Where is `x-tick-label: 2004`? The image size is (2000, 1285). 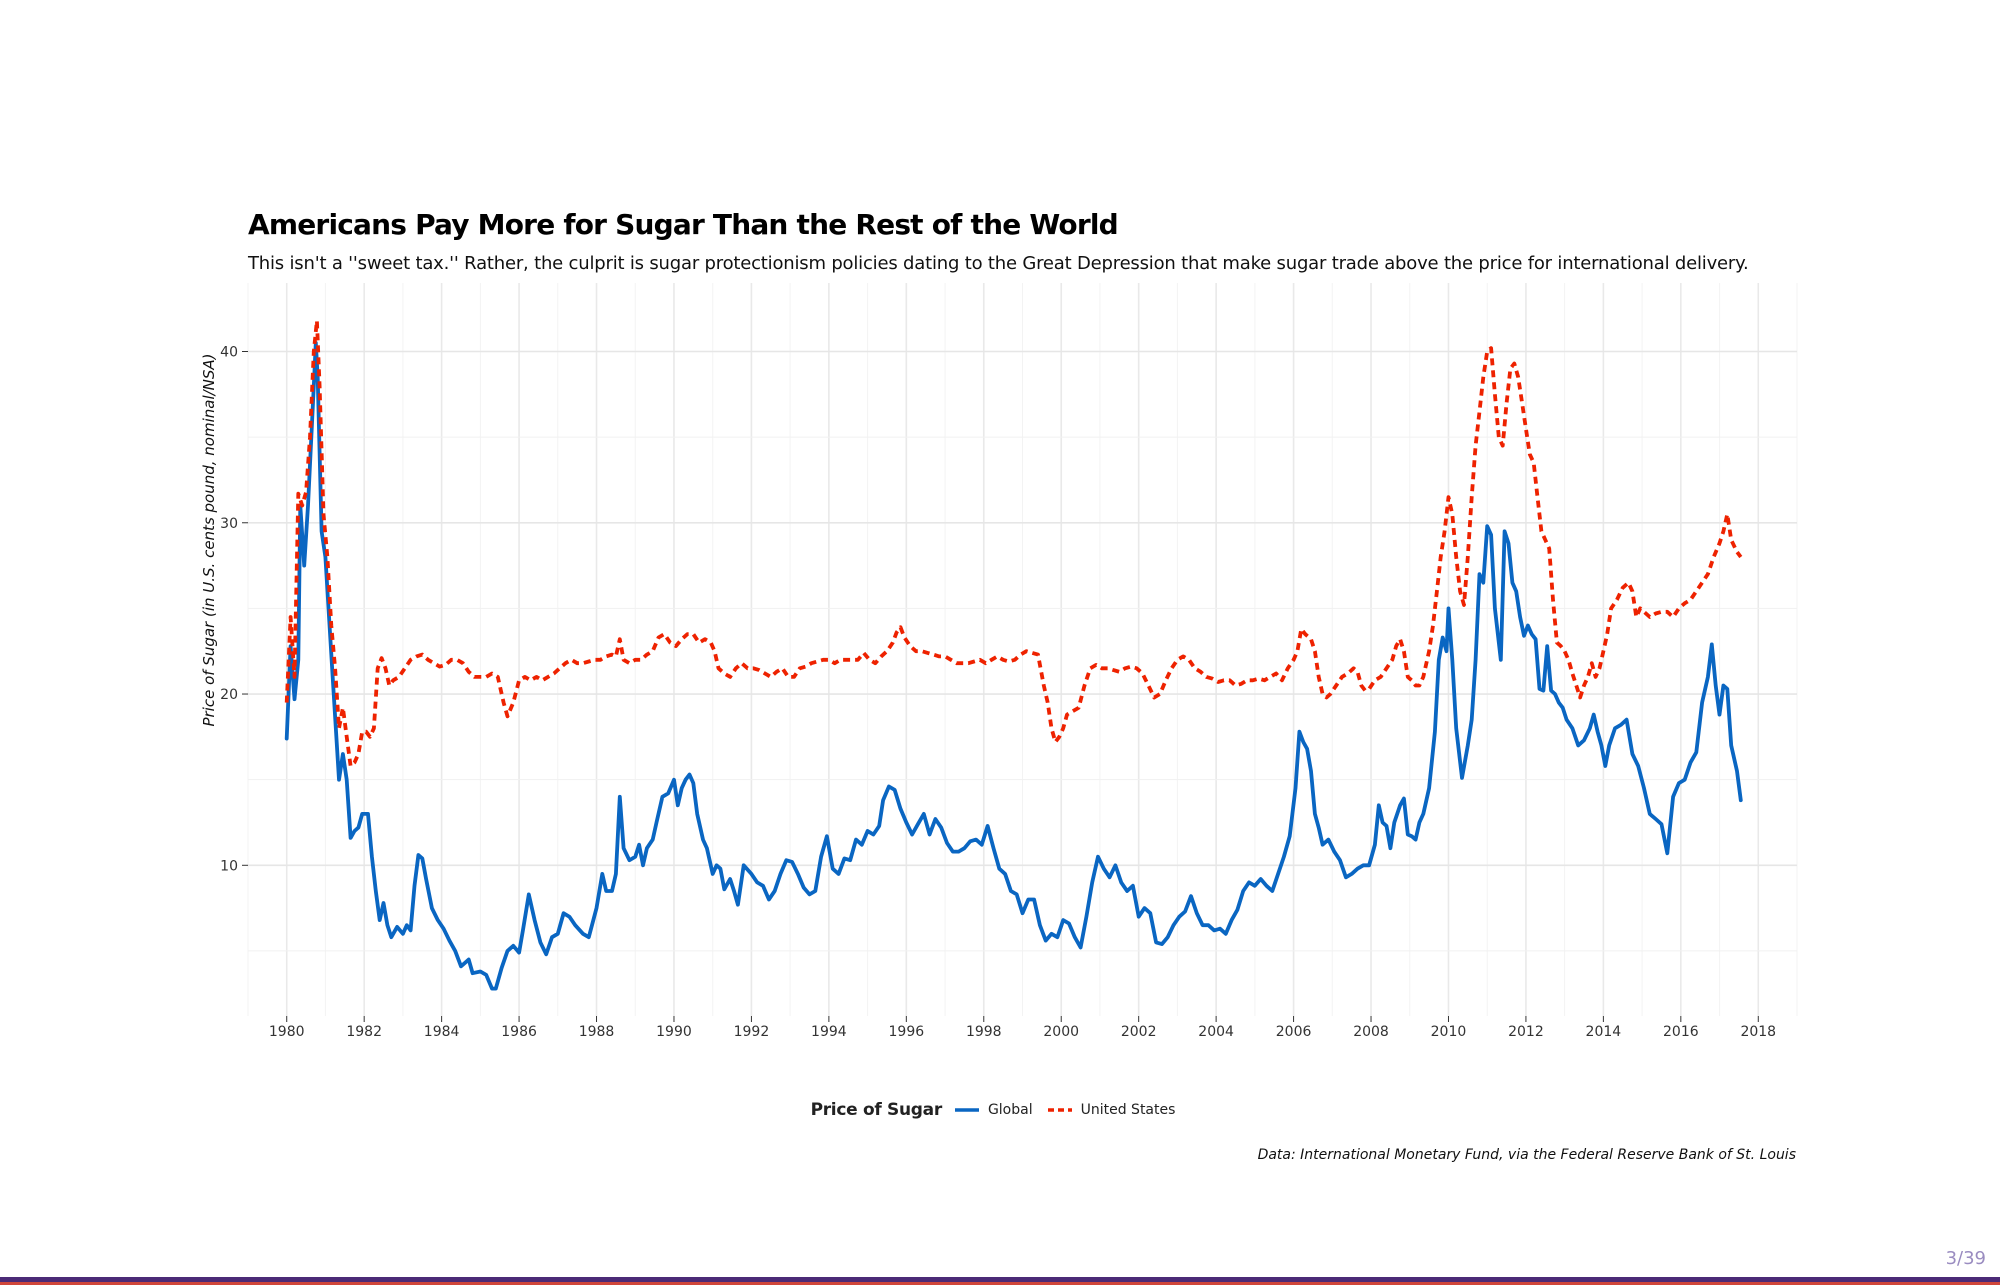 x-tick-label: 2004 is located at coordinates (1216, 1032).